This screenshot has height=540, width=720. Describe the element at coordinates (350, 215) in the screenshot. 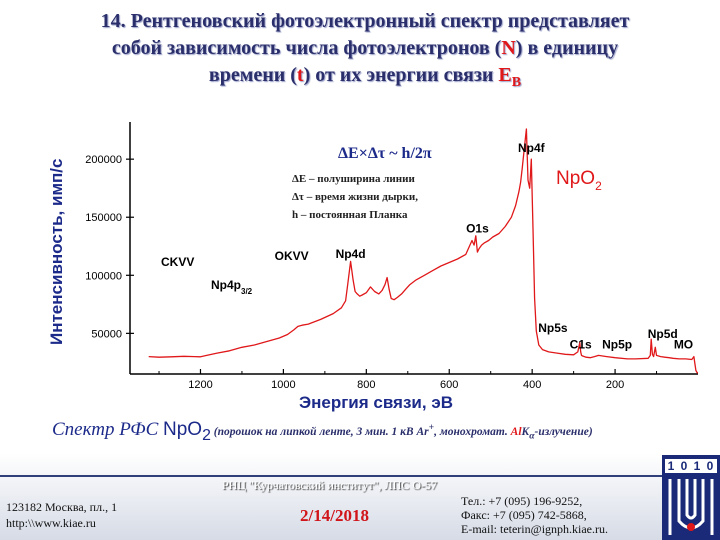

I see `legend-line-3: h – постоянная Планка` at that location.